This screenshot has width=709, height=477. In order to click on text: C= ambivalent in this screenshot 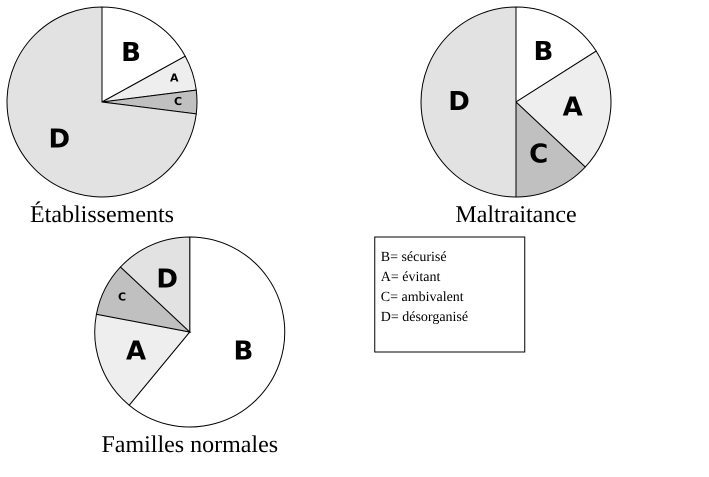, I will do `click(422, 297)`.